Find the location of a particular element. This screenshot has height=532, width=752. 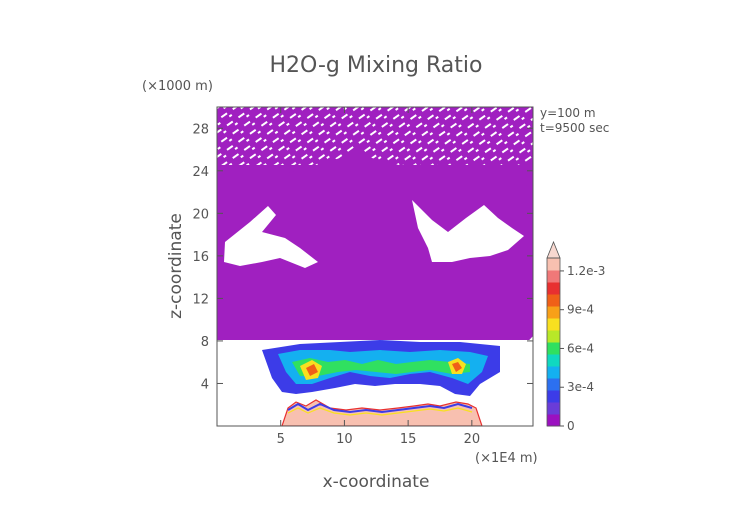

mid-band-orange-left is located at coordinates (312, 370).